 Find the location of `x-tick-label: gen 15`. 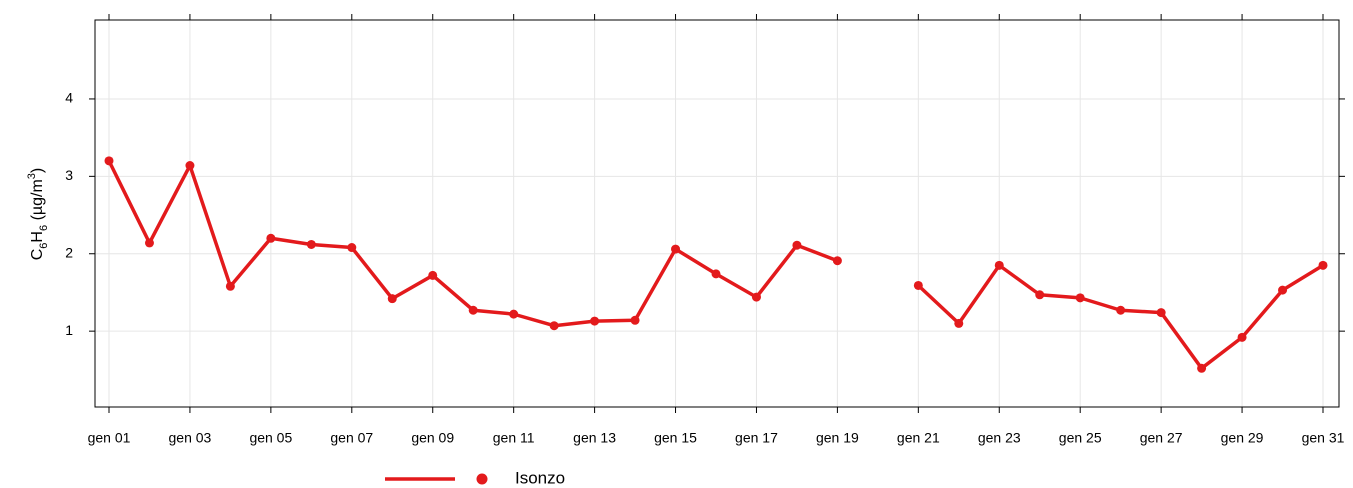

x-tick-label: gen 15 is located at coordinates (675, 438).